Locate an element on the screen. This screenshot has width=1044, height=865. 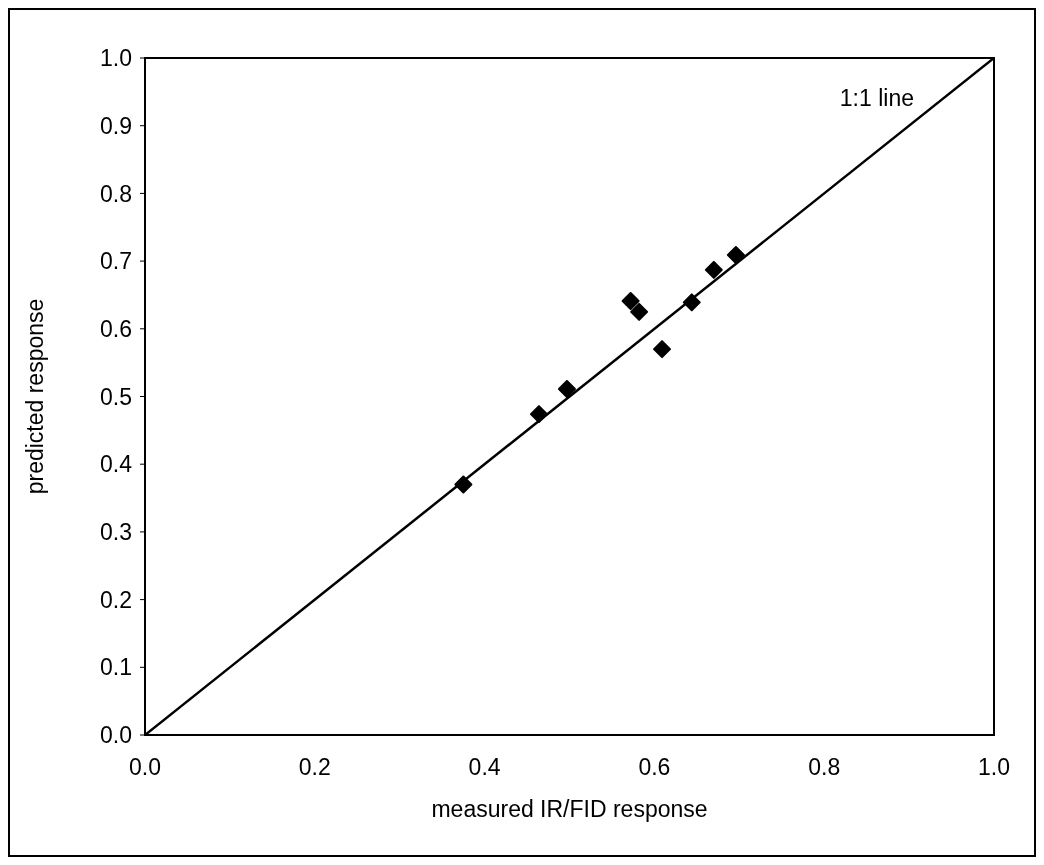
y-tick-label: 0.0 is located at coordinates (116, 735).